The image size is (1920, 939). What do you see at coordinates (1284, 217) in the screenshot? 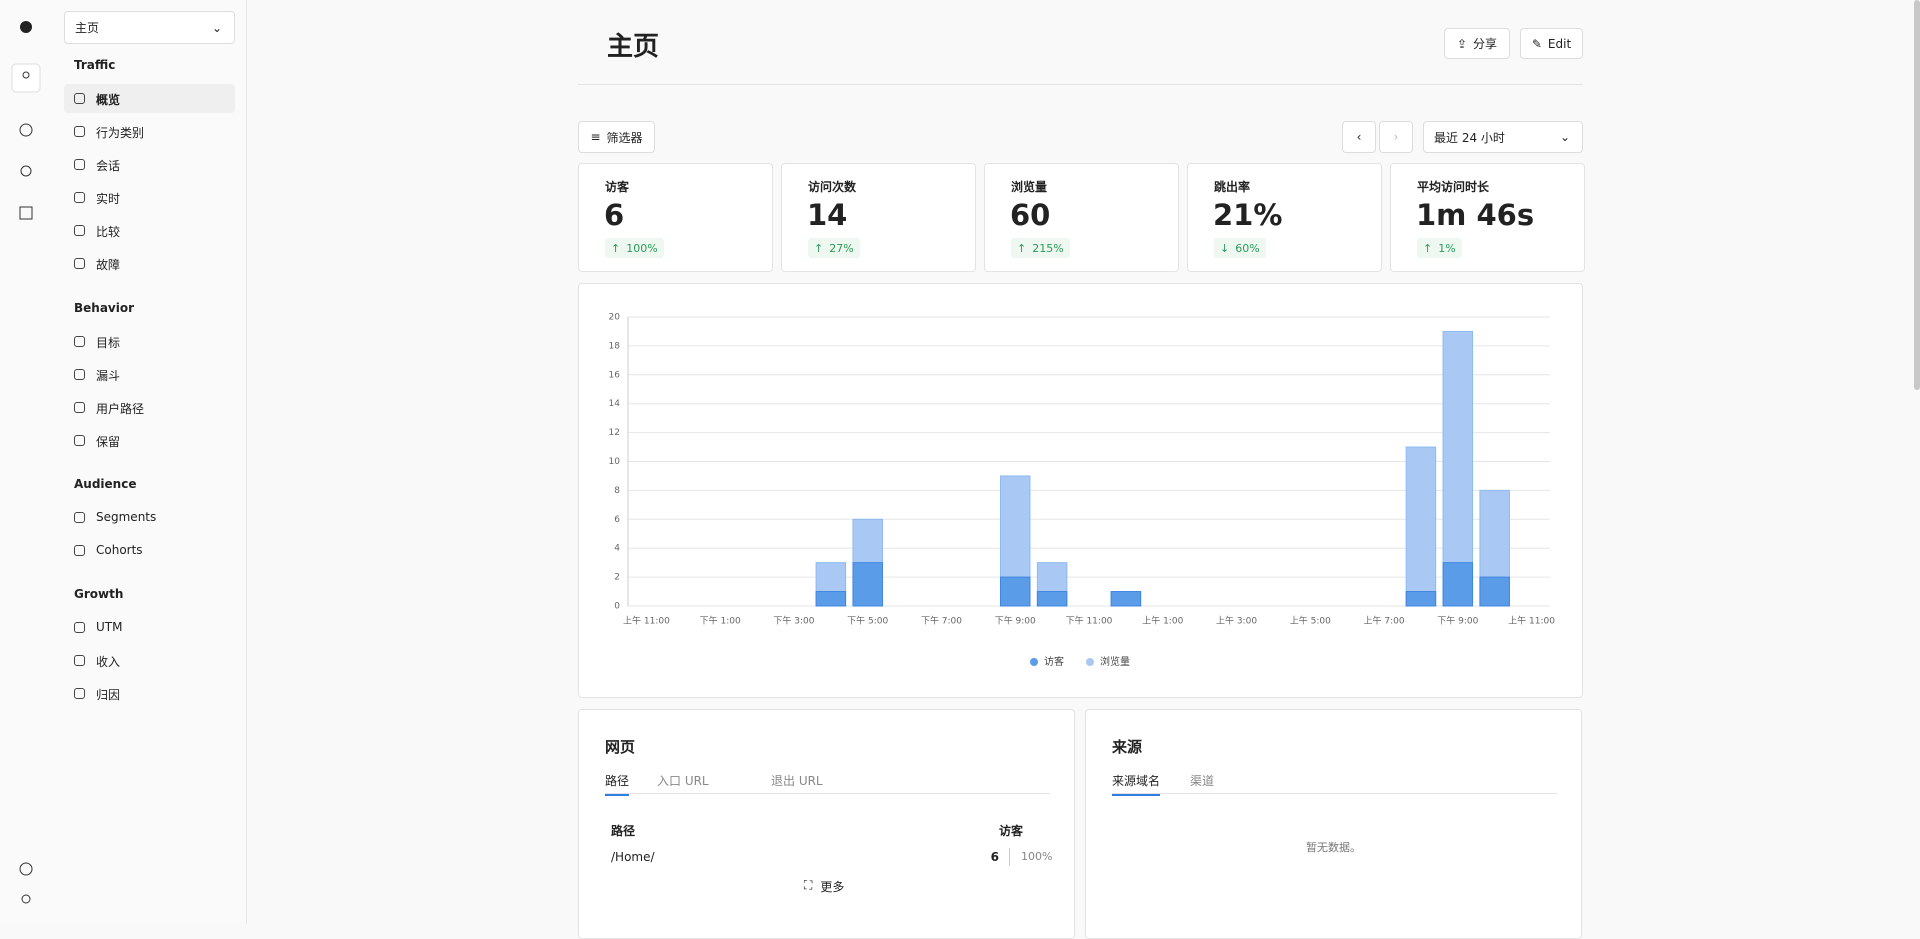
I see `stat-card: 跳出率 21% ↓ 60%` at bounding box center [1284, 217].